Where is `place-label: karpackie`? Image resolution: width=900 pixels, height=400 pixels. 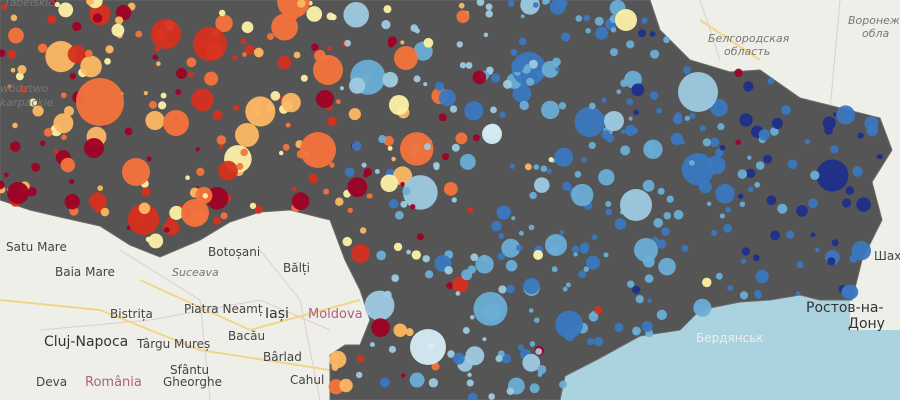 place-label: karpackie is located at coordinates (27, 102).